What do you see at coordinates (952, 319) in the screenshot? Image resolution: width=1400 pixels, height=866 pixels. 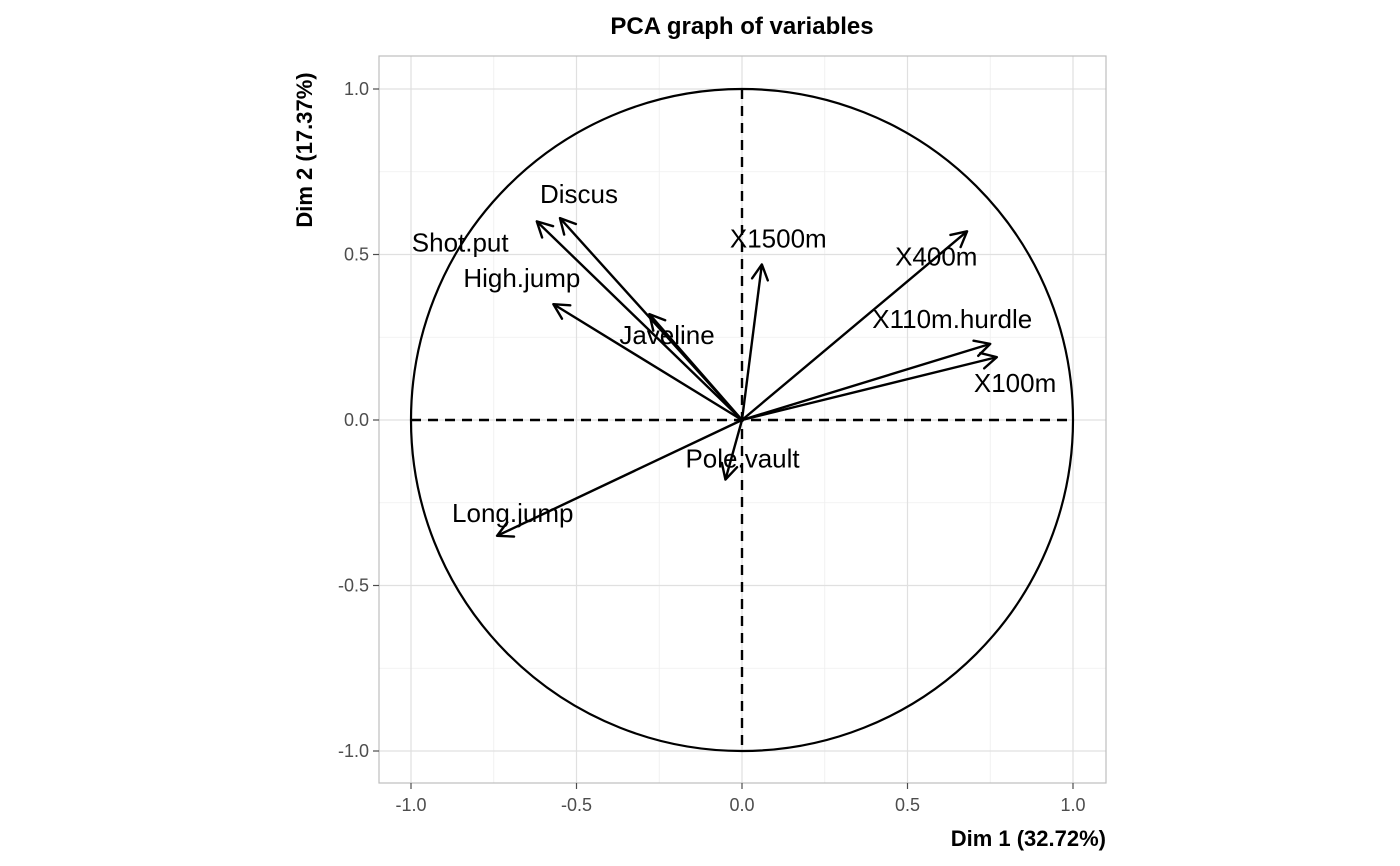 I see `variable-label-x110m-hurdle: X110m.hurdle` at bounding box center [952, 319].